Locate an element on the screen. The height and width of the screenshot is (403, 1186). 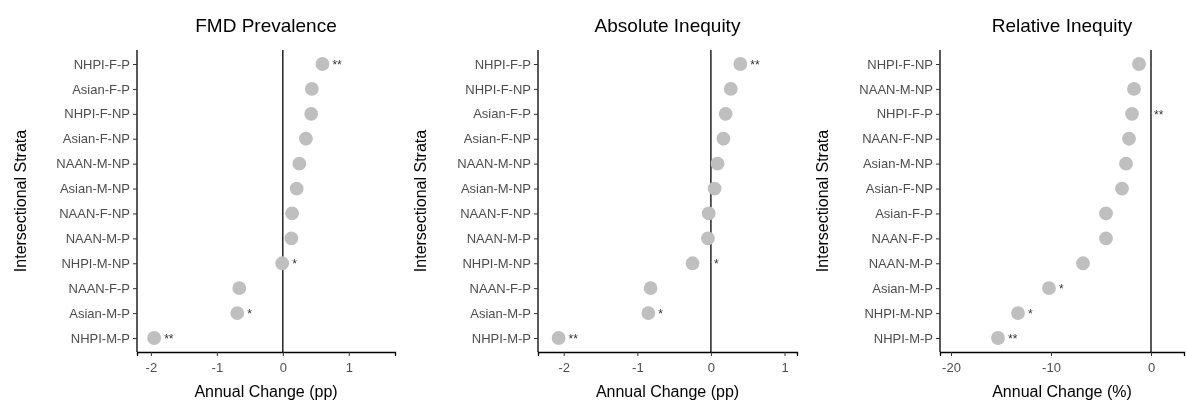
chart-title: Relative Inequity is located at coordinates (1062, 25).